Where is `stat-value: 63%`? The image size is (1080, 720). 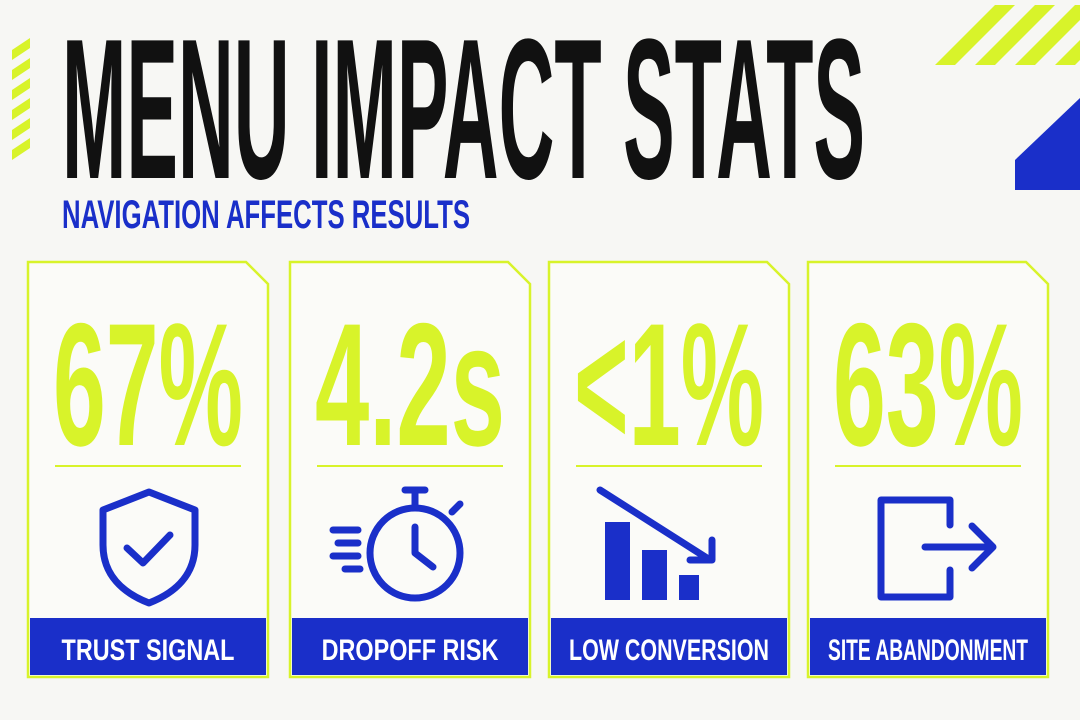 stat-value: 63% is located at coordinates (928, 385).